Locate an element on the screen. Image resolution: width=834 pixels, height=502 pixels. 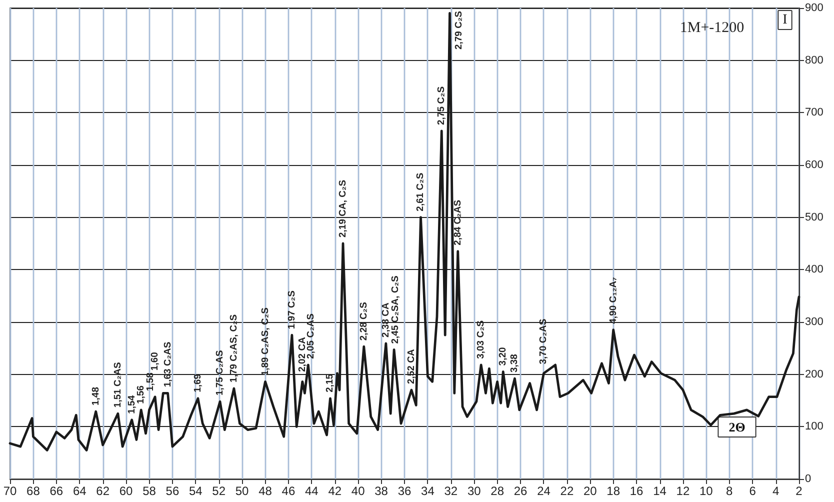
x-tick-label: 36 is located at coordinates (405, 491).